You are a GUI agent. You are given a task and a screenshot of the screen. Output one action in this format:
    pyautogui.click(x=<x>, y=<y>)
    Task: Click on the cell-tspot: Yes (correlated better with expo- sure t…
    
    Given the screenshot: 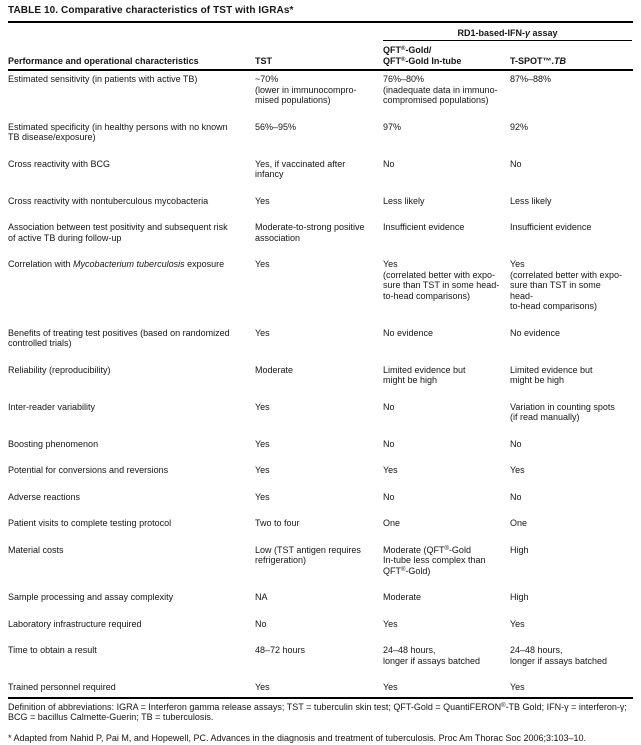 What is the action you would take?
    pyautogui.click(x=566, y=285)
    